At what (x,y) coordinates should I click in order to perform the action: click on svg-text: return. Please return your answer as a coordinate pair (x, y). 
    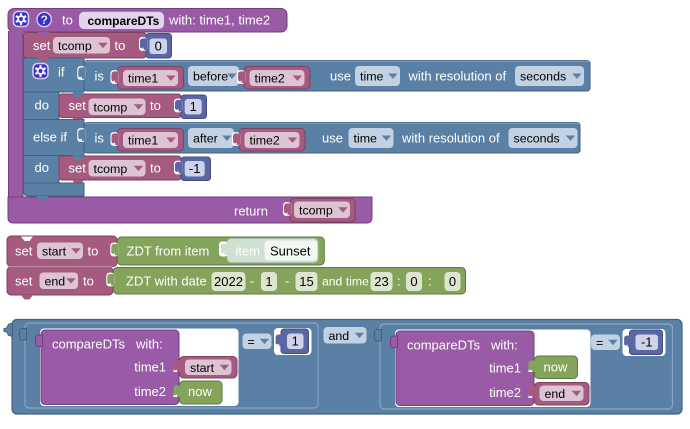
    Looking at the image, I should click on (251, 211).